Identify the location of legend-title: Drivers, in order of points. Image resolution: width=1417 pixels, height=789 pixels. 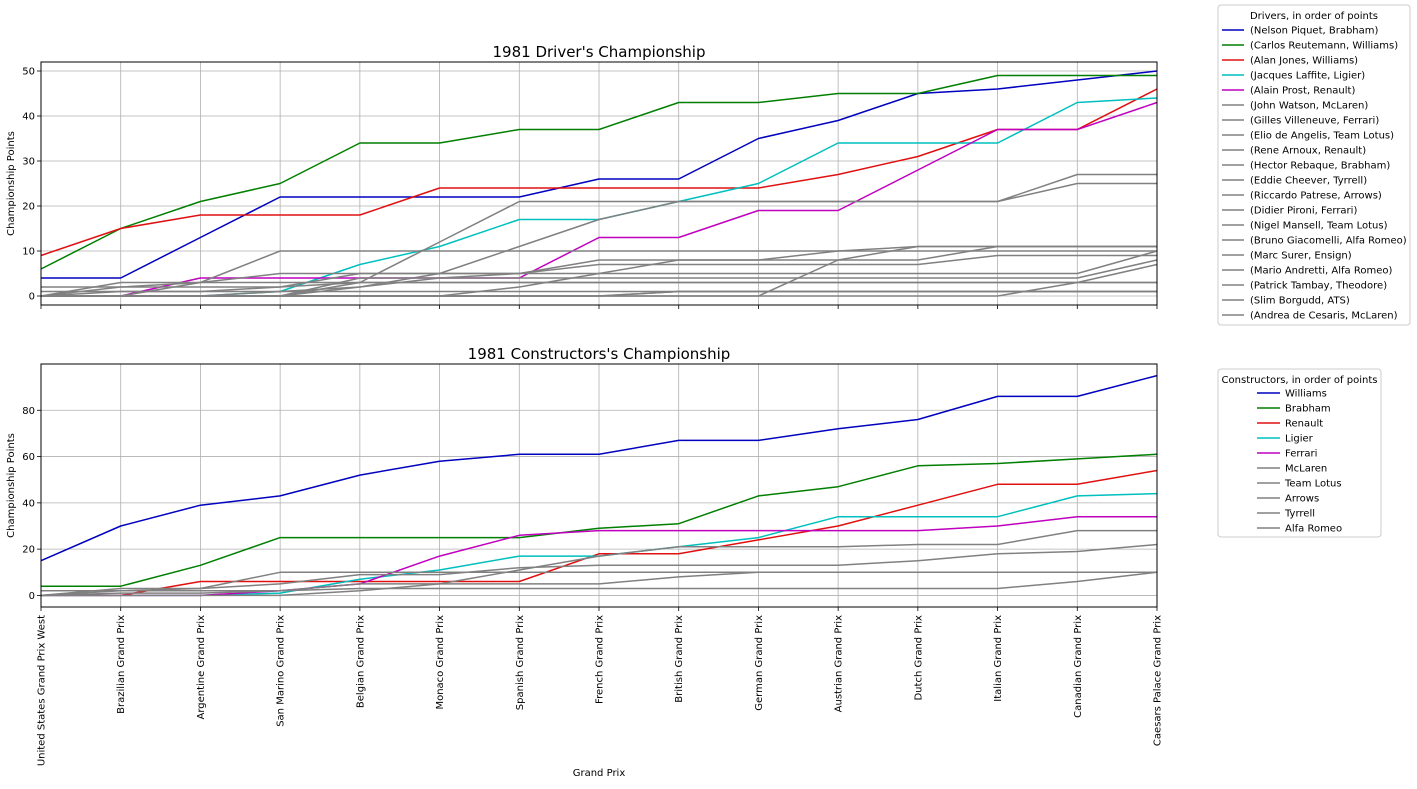
(1314, 16).